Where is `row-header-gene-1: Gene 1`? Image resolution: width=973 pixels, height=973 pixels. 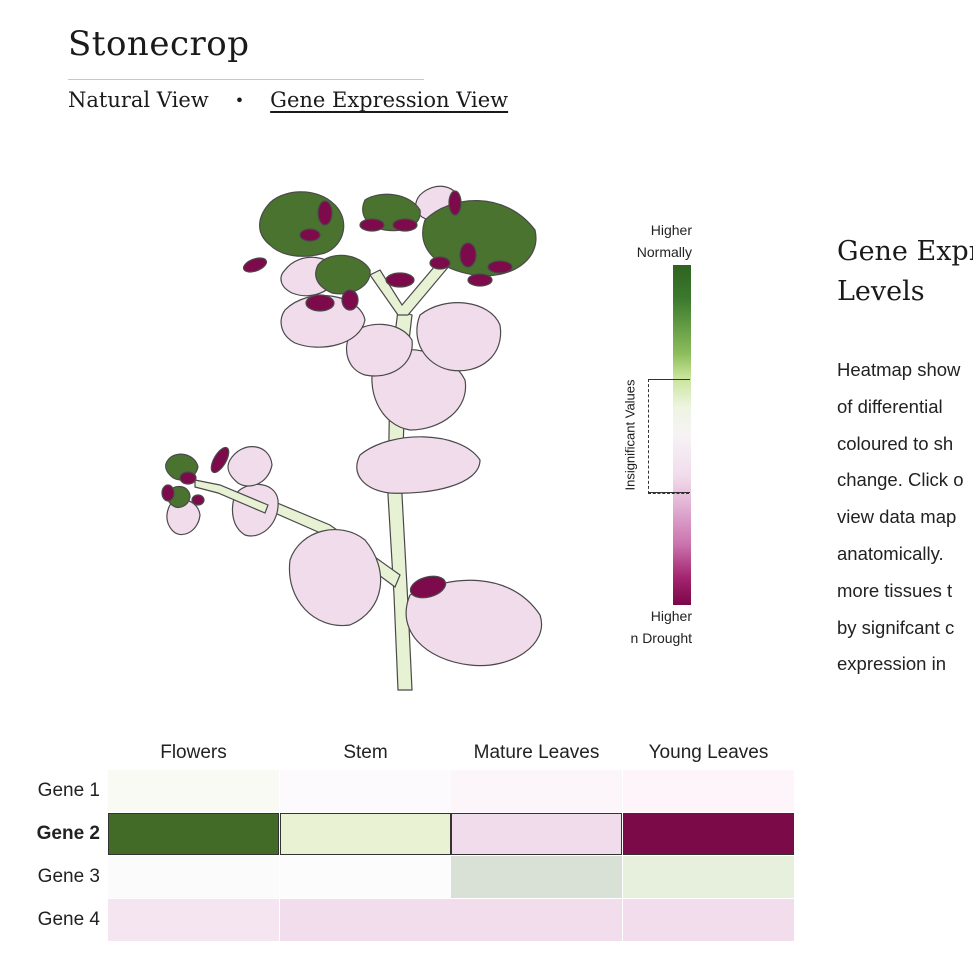 row-header-gene-1: Gene 1 is located at coordinates (68, 790).